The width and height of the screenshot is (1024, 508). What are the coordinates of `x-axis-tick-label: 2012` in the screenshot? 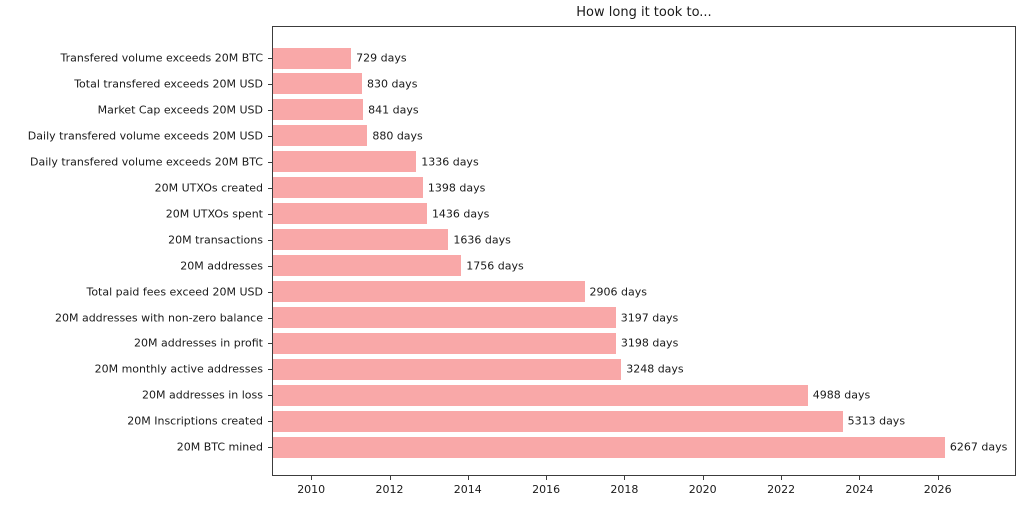 It's located at (389, 489).